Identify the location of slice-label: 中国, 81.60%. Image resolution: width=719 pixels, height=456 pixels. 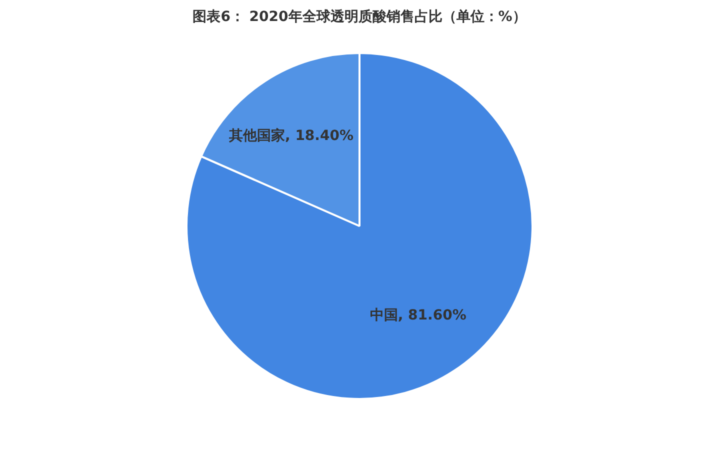
(418, 315).